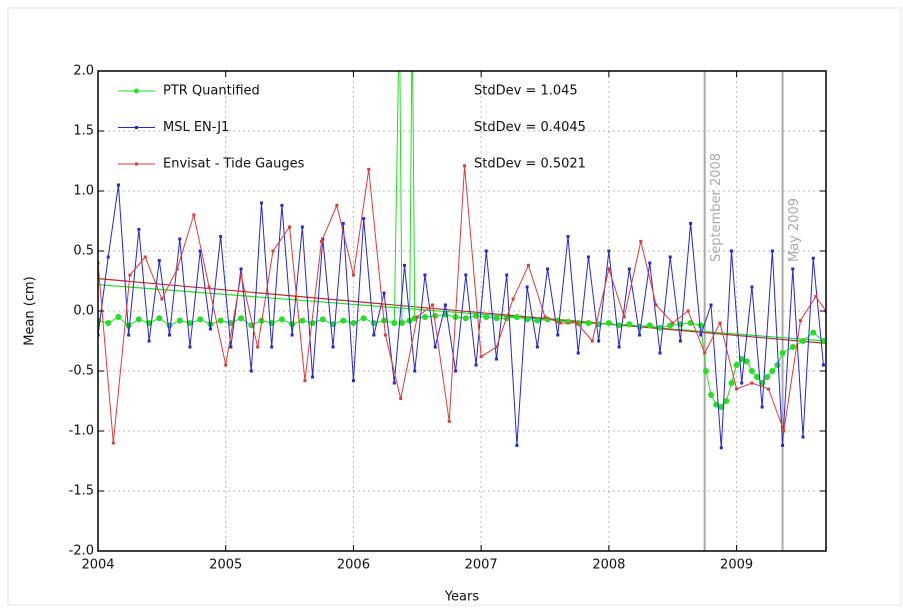  I want to click on y-tick-label: -1.0, so click(81, 431).